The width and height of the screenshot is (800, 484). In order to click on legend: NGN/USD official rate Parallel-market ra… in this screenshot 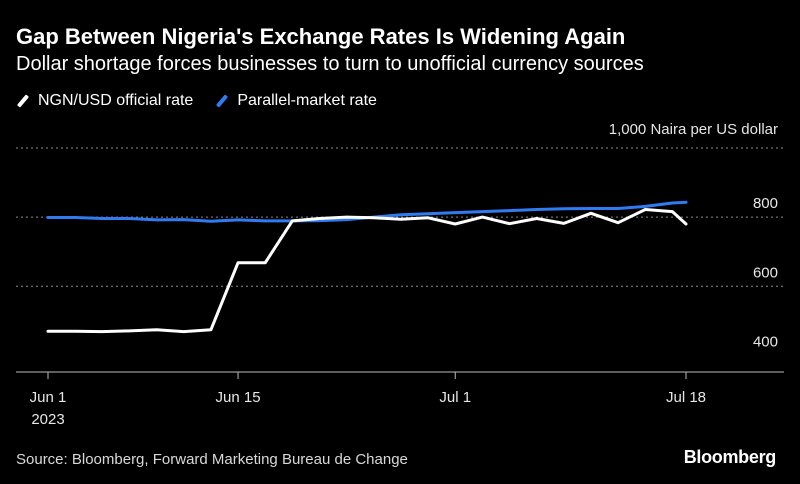, I will do `click(207, 101)`.